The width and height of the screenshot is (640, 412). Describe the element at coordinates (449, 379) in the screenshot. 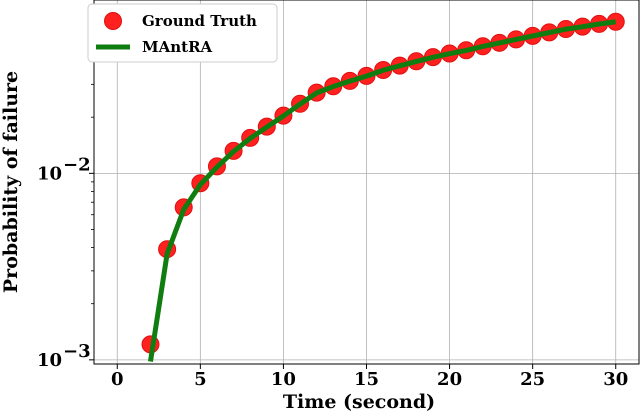

I see `x-tick-label: 20` at that location.